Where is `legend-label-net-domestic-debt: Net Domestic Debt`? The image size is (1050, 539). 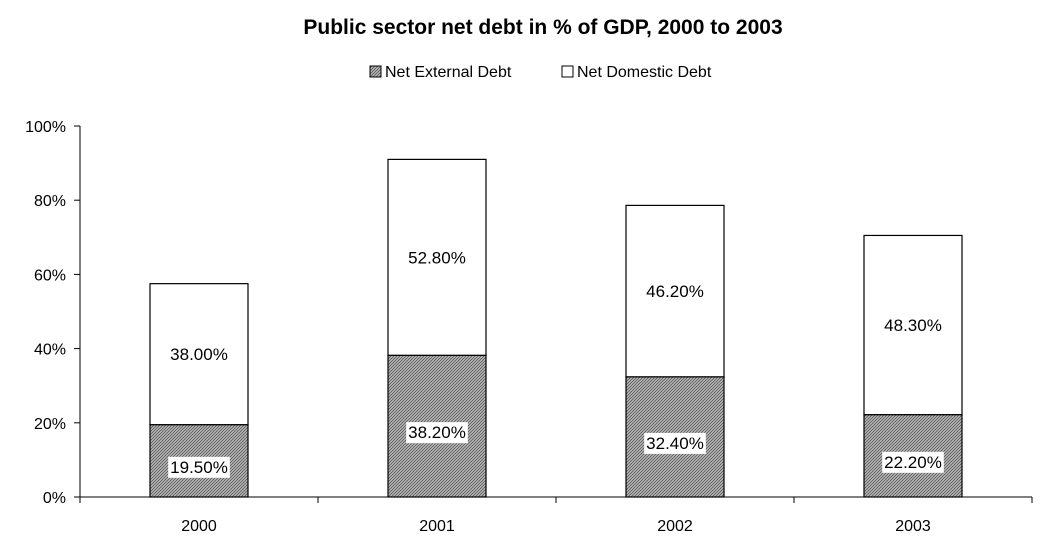 legend-label-net-domestic-debt: Net Domestic Debt is located at coordinates (644, 72).